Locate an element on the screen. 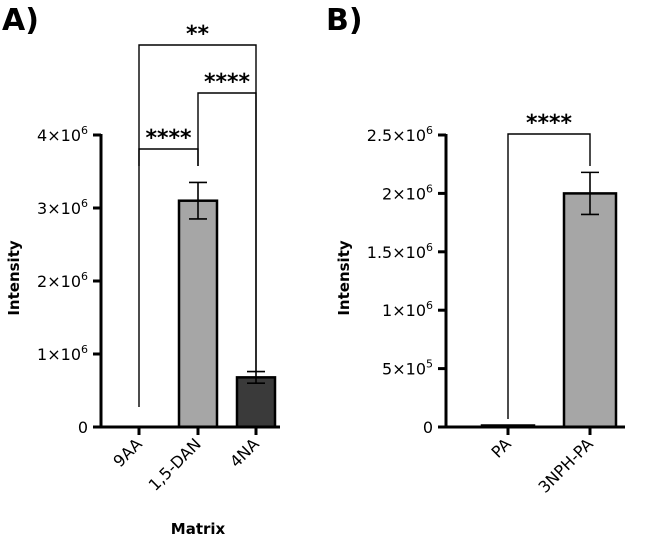  x-tick-label: PA is located at coordinates (501, 447).